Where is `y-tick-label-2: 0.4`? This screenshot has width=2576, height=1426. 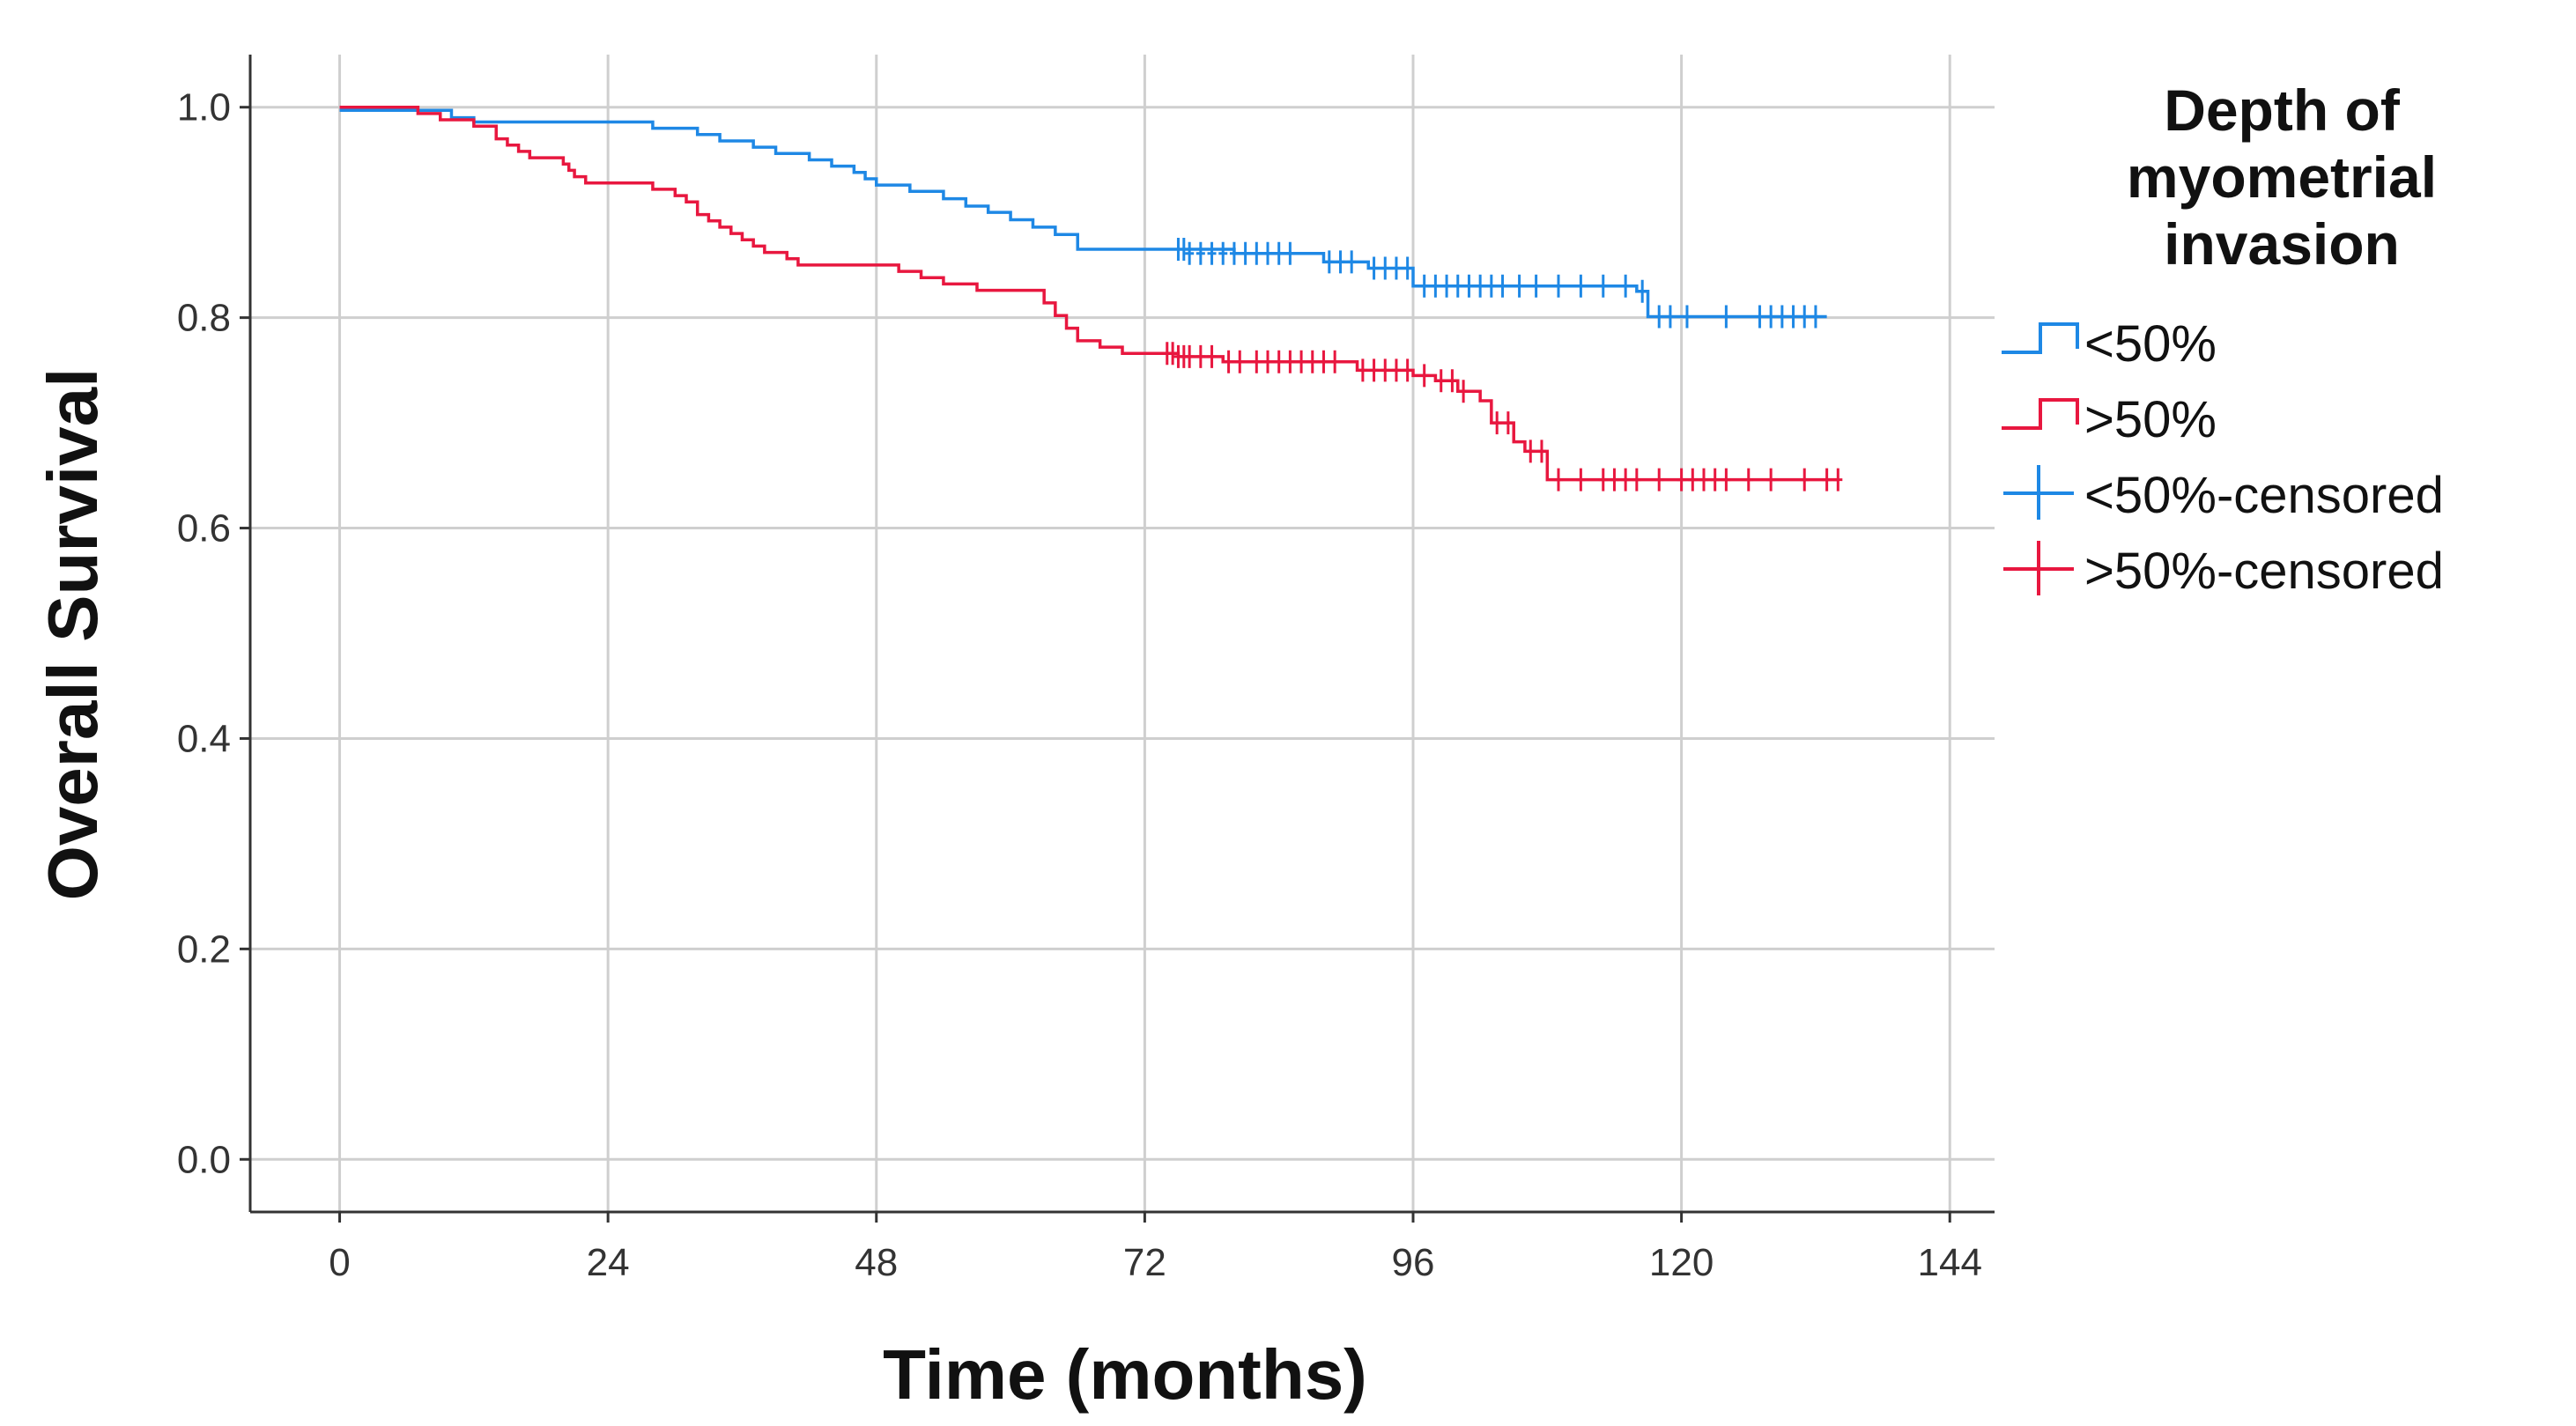
y-tick-label-2: 0.4 is located at coordinates (204, 738).